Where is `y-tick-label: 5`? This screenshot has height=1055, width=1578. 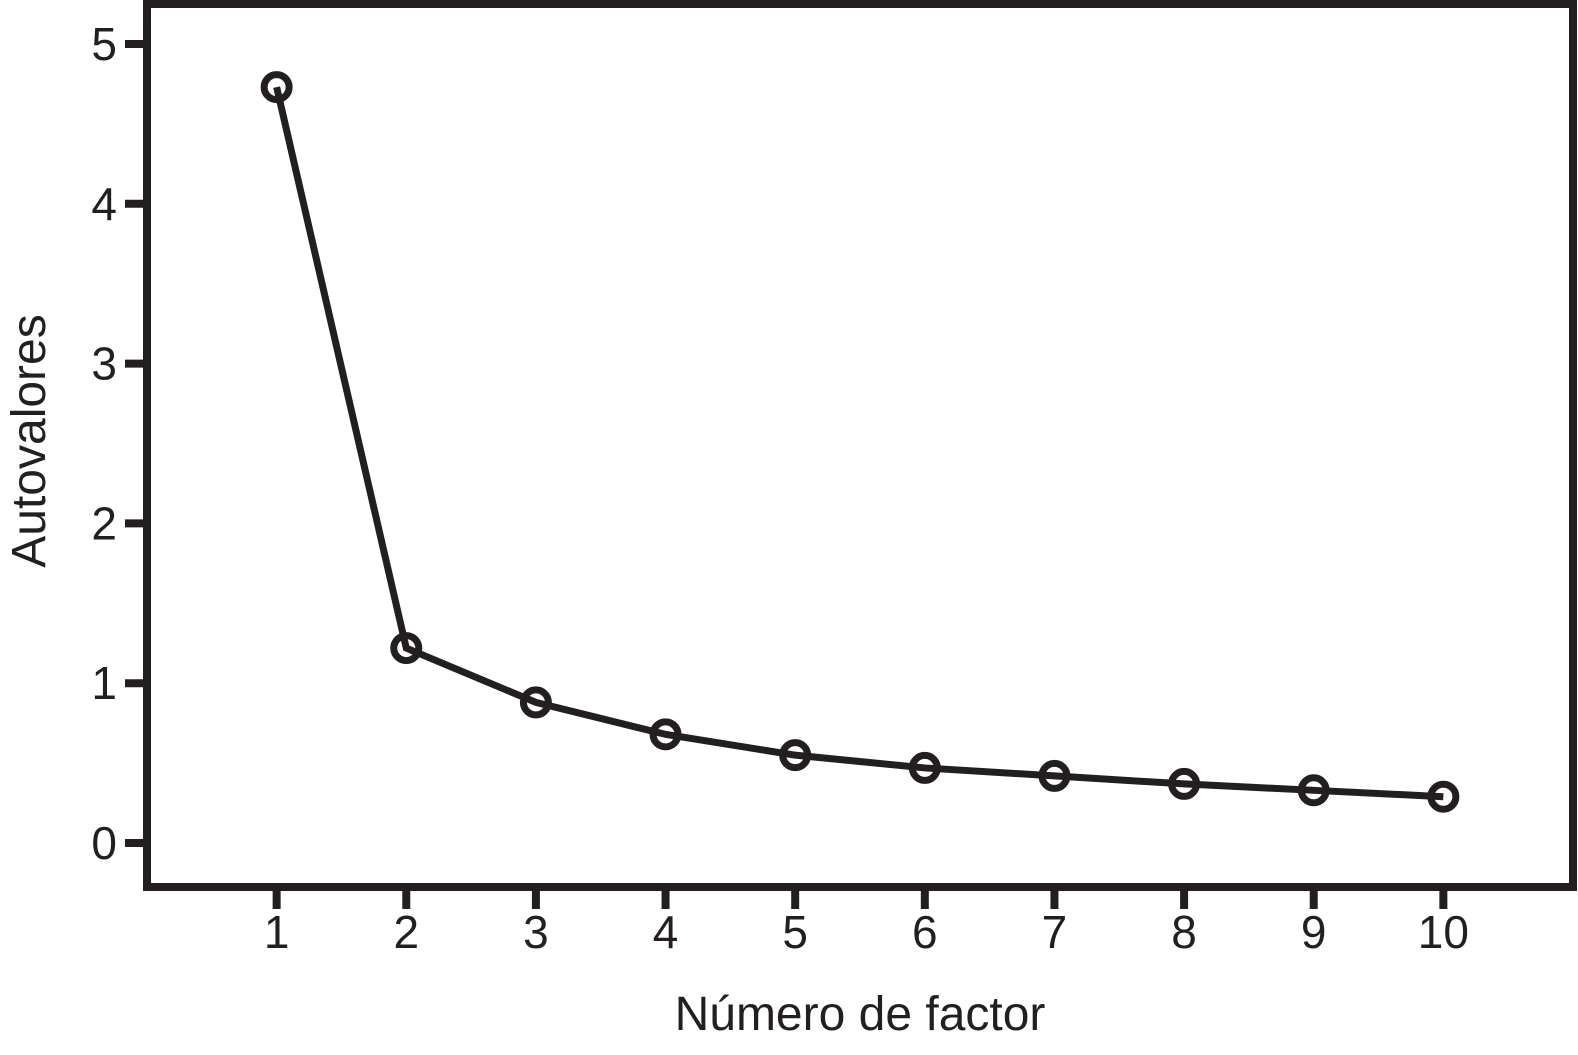
y-tick-label: 5 is located at coordinates (104, 44).